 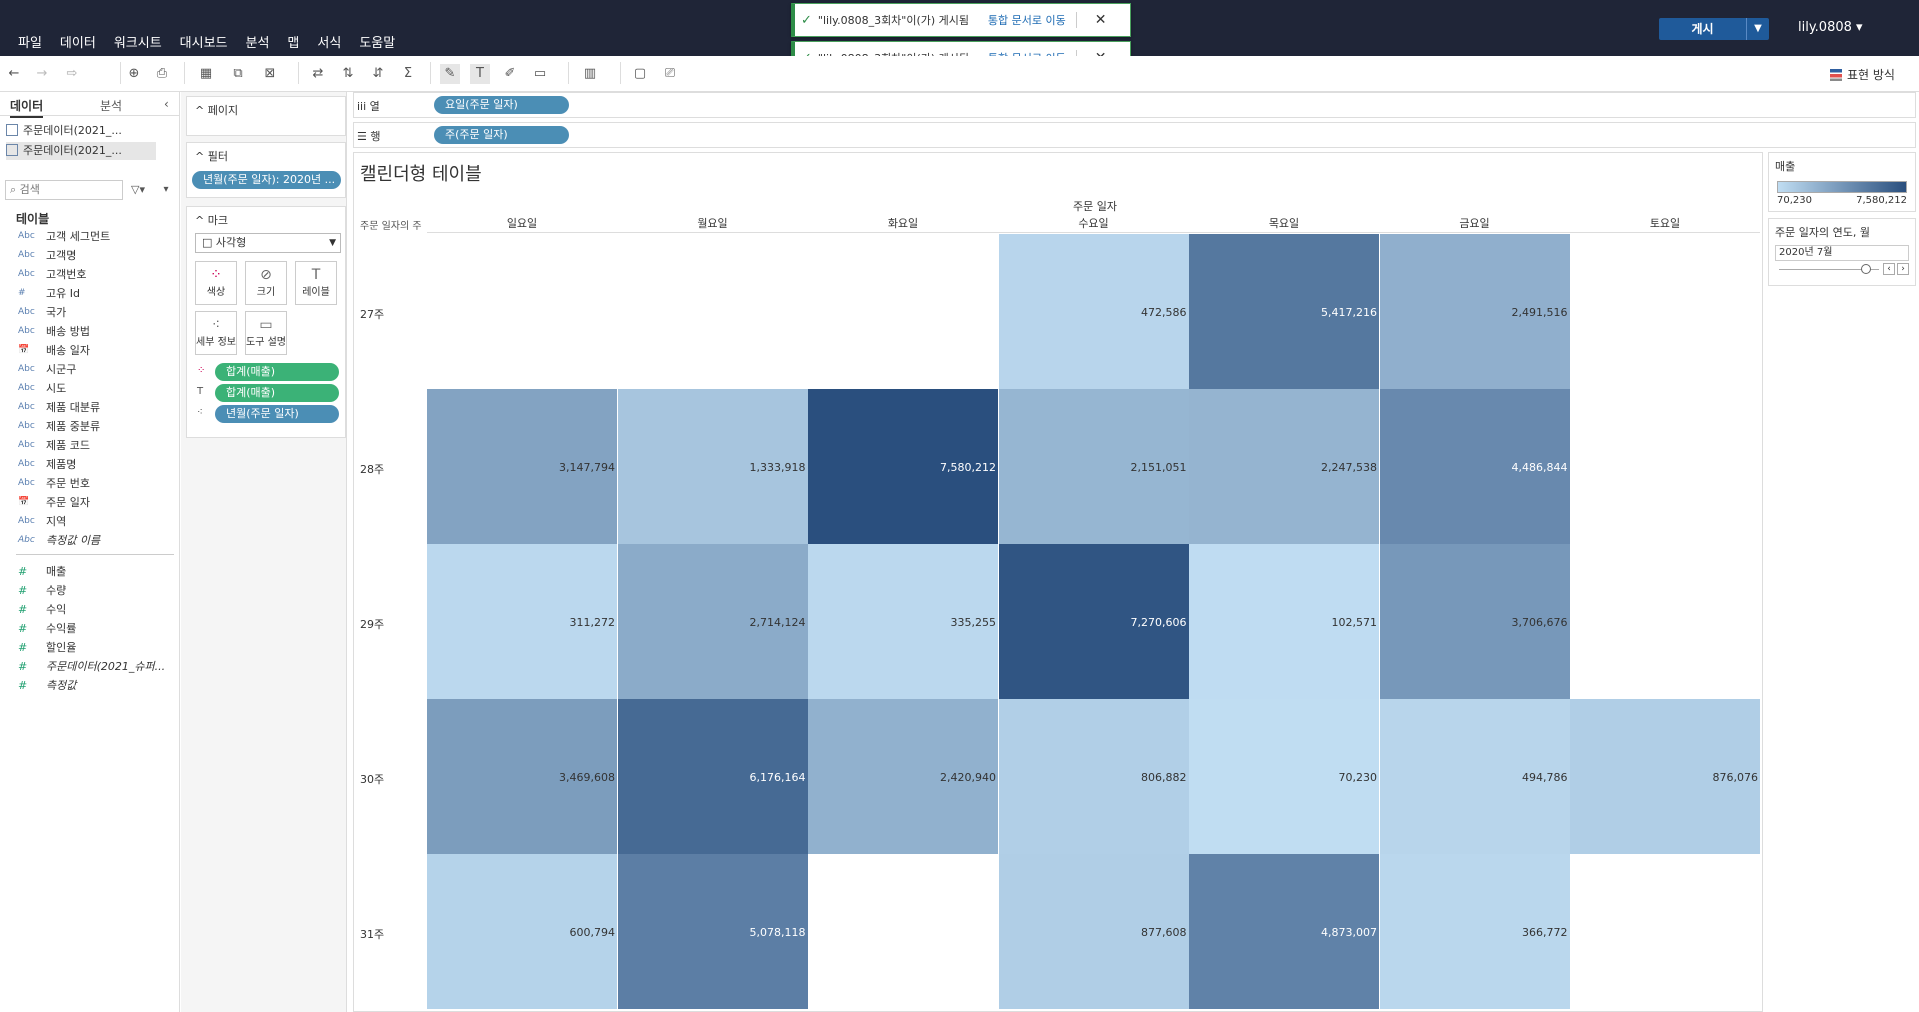 I want to click on dimension-field: Abc 측정값 이름, so click(x=59, y=540).